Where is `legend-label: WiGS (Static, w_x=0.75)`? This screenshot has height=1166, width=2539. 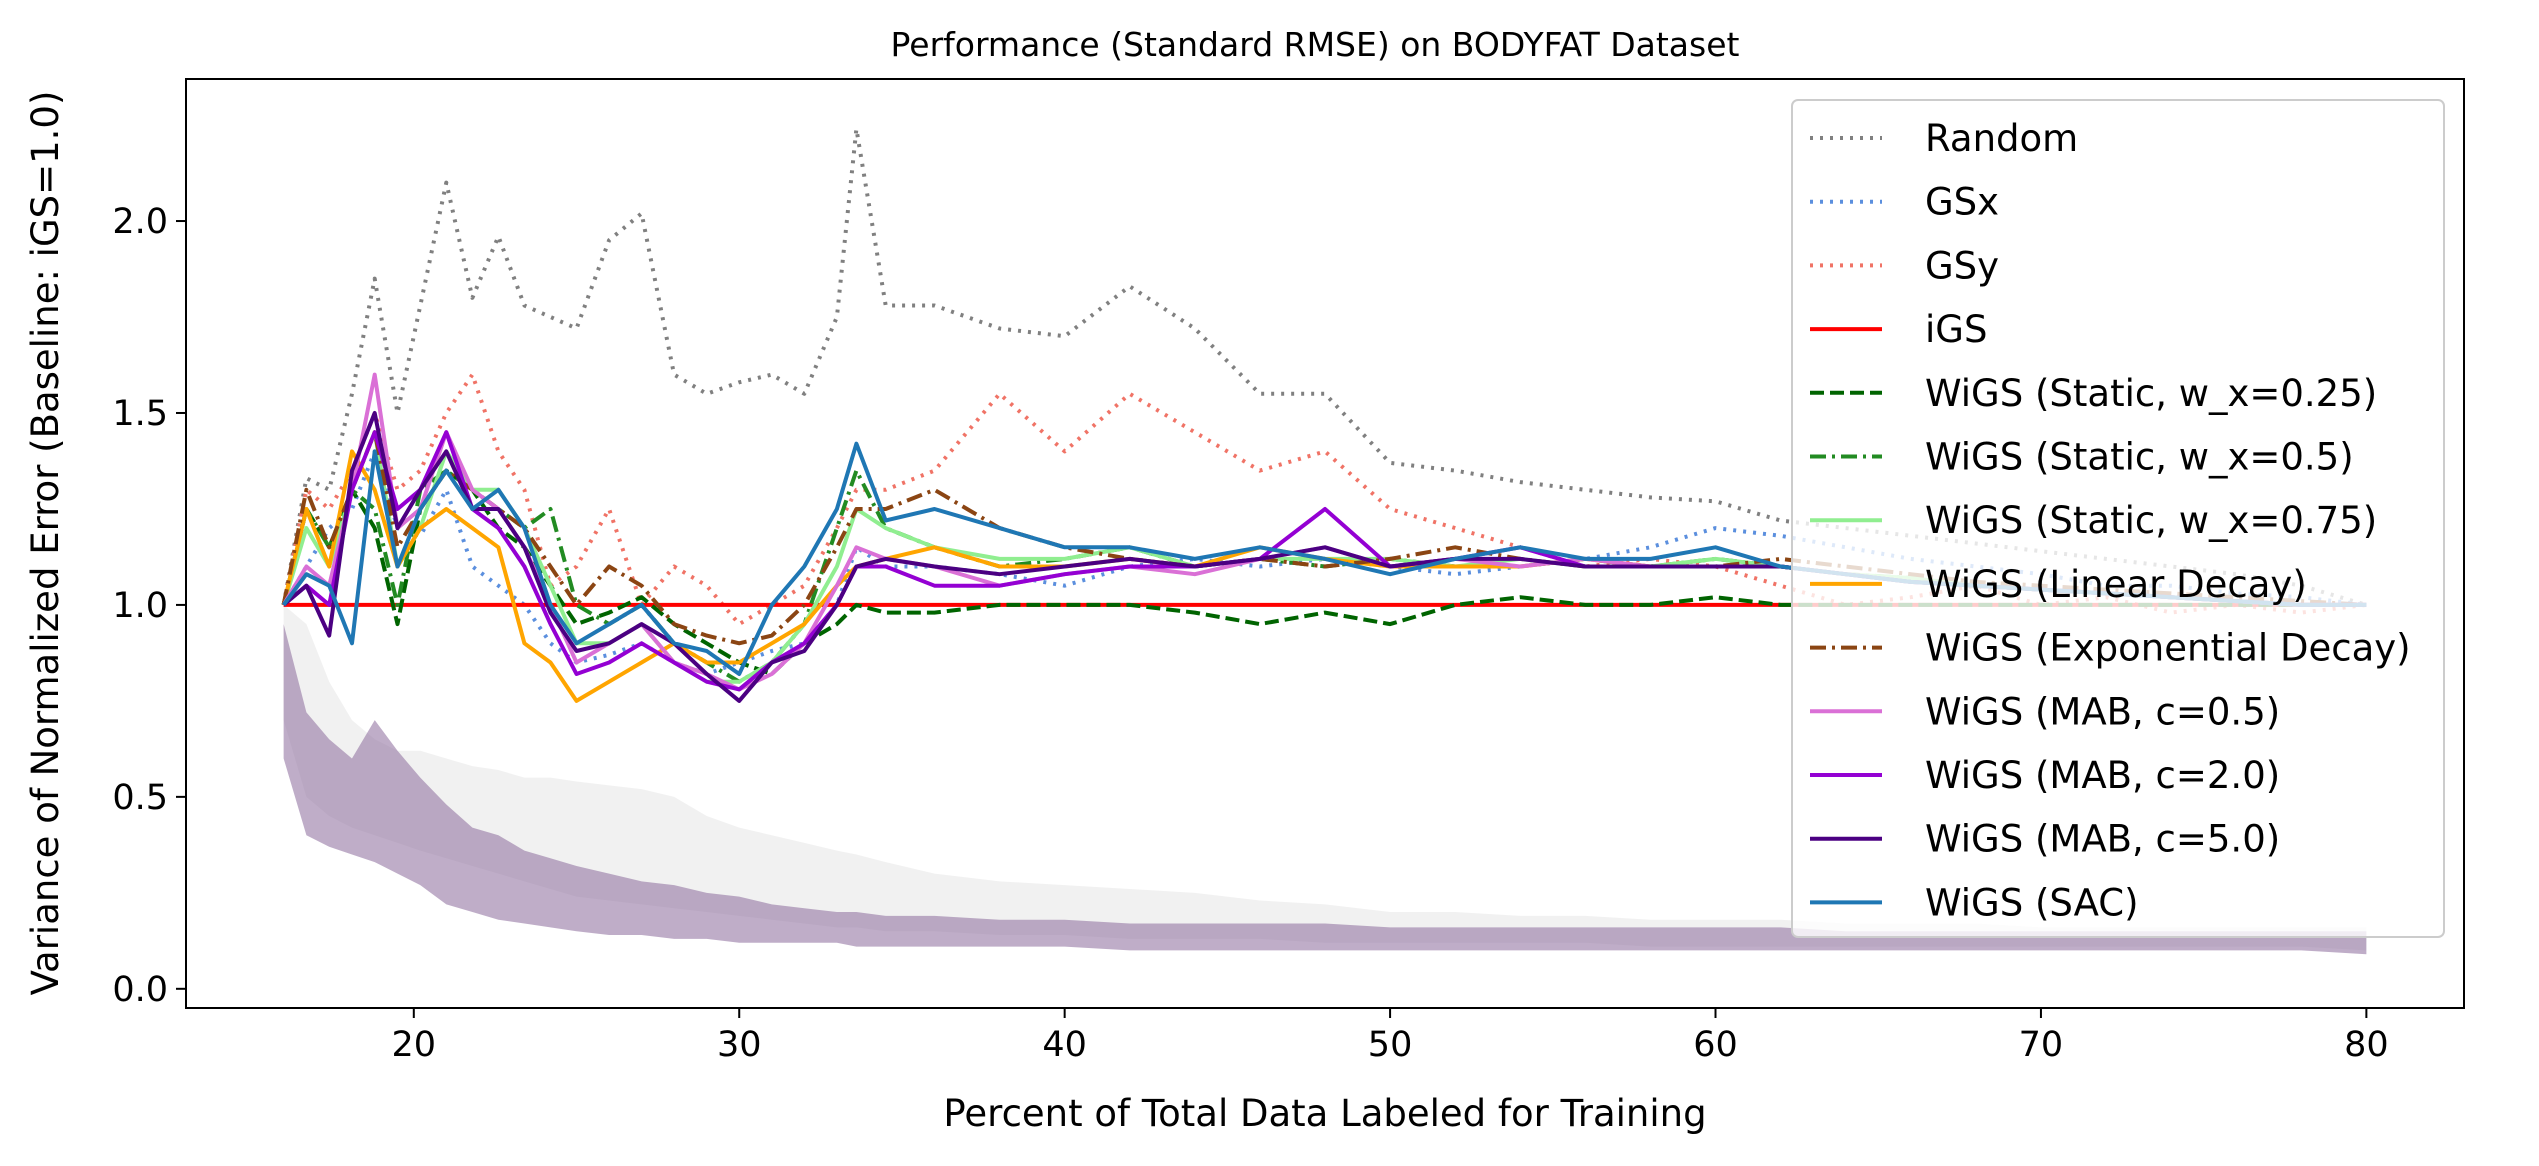 legend-label: WiGS (Static, w_x=0.75) is located at coordinates (2151, 520).